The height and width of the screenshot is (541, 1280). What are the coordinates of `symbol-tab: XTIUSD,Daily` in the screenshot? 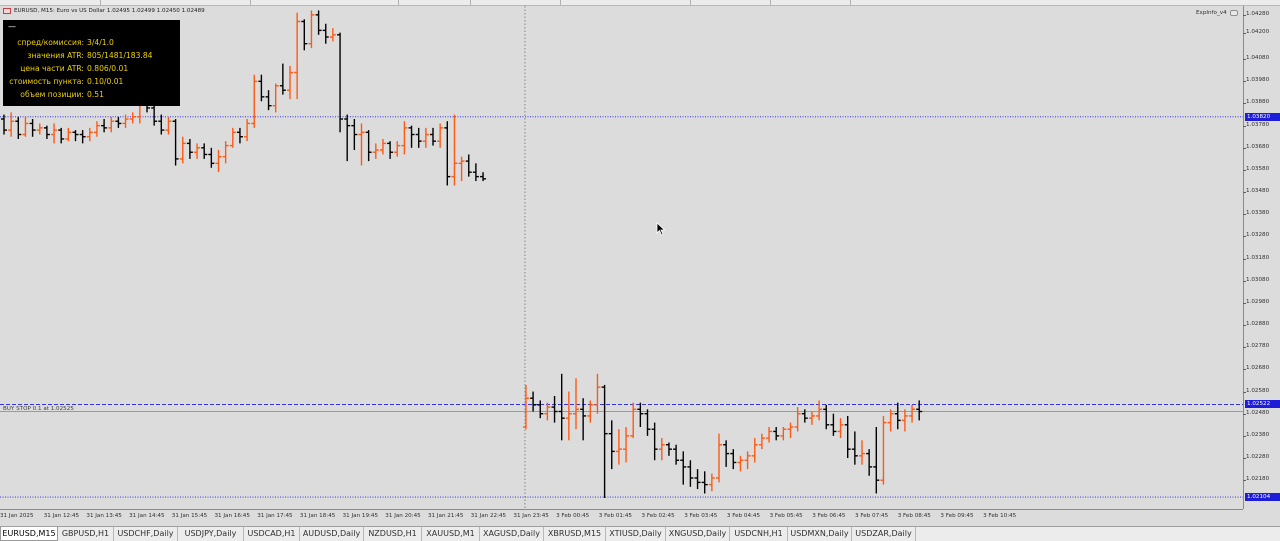 It's located at (636, 534).